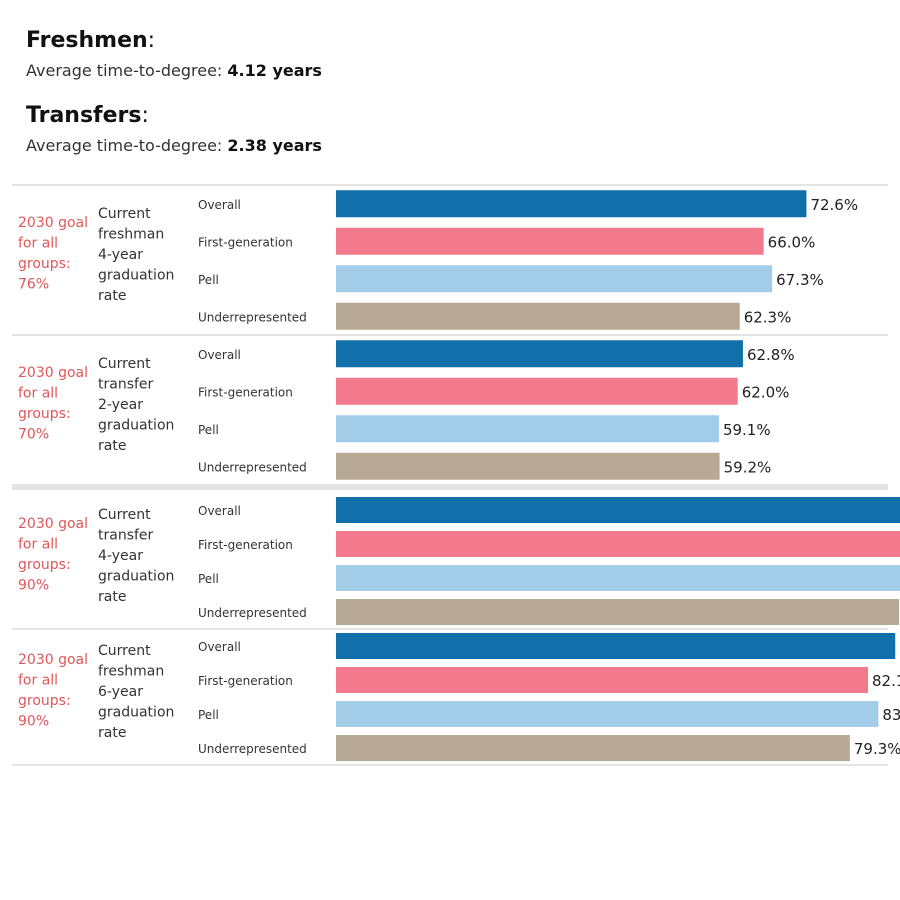 The image size is (900, 900). Describe the element at coordinates (748, 467) in the screenshot. I see `value-label: 59.2%` at that location.